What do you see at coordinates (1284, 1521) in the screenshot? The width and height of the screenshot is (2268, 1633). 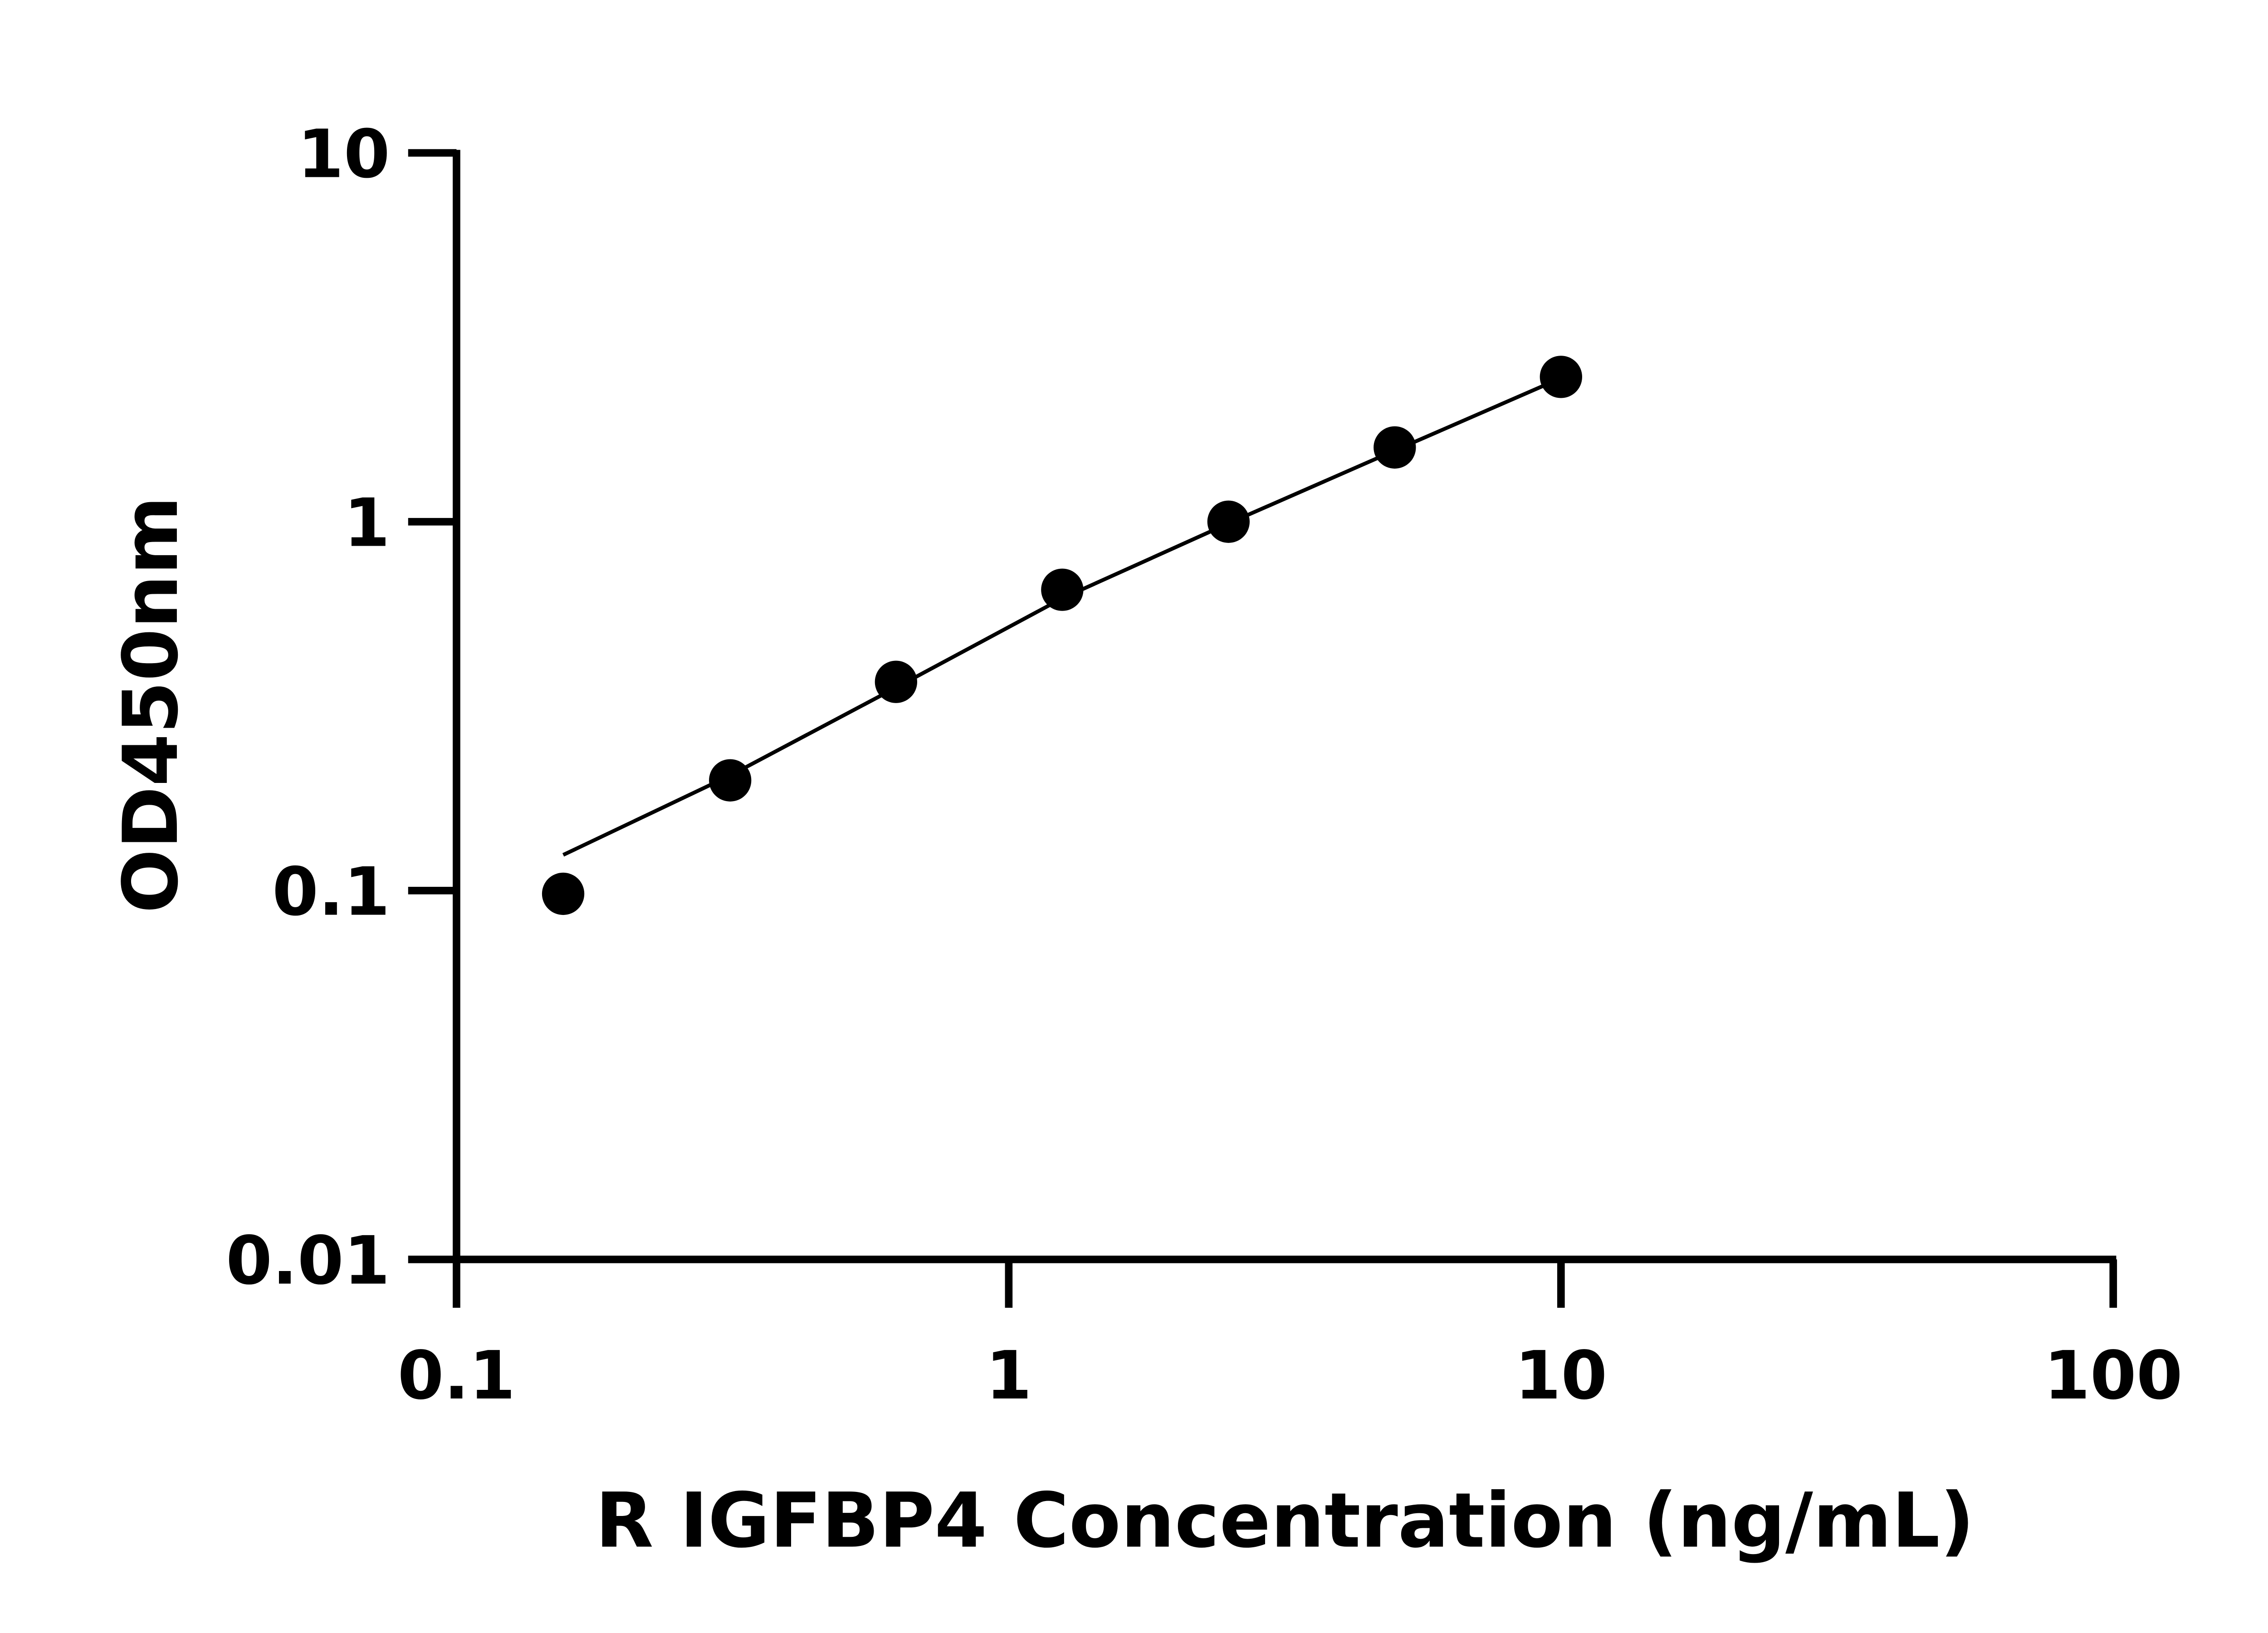 I see `x-axis-label: R IGFBP4 Concentration (ng/mL)` at bounding box center [1284, 1521].